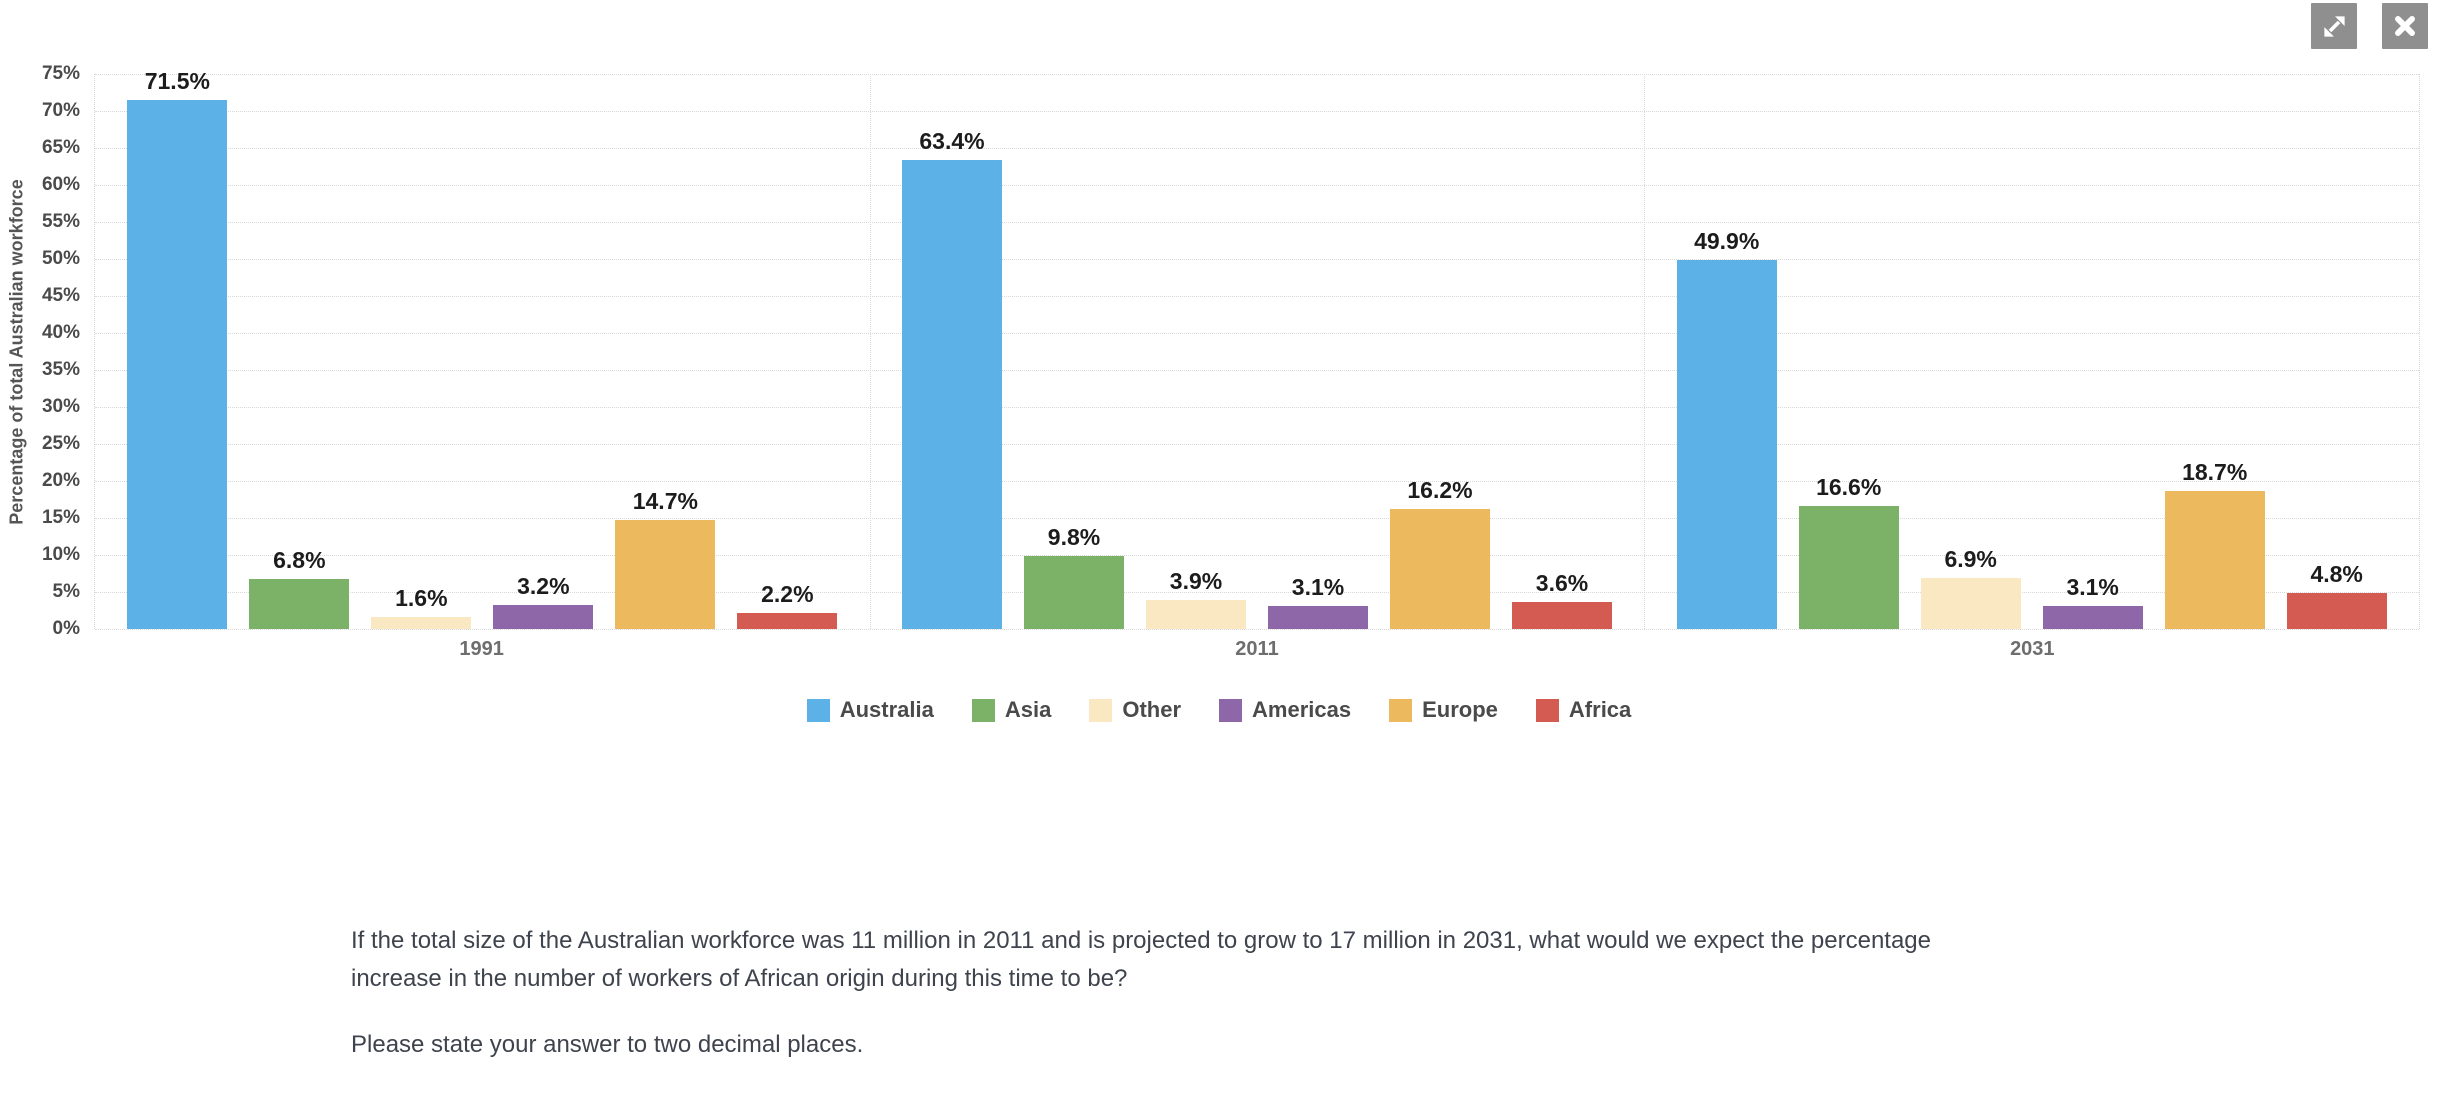 This screenshot has width=2438, height=1108. Describe the element at coordinates (1074, 537) in the screenshot. I see `bar-value-label: 9.8%` at that location.